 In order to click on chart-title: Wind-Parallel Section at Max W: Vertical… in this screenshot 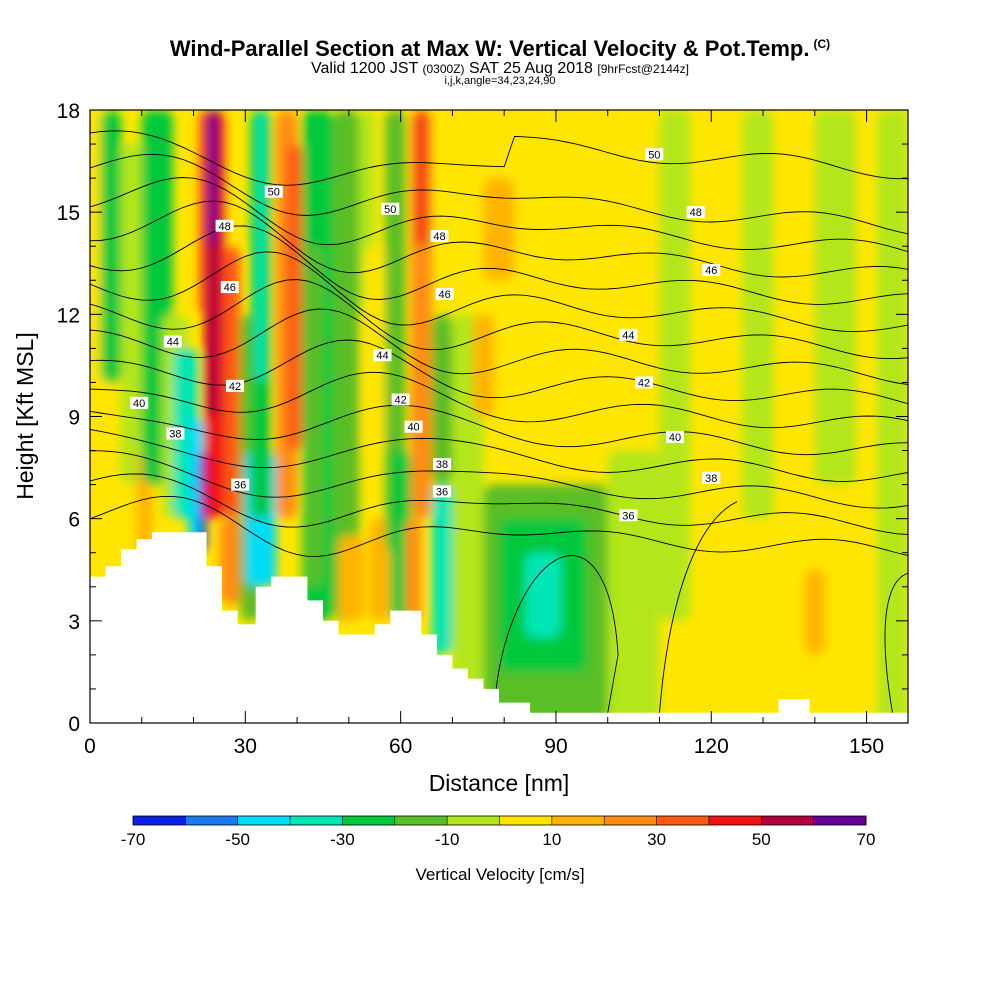, I will do `click(500, 49)`.